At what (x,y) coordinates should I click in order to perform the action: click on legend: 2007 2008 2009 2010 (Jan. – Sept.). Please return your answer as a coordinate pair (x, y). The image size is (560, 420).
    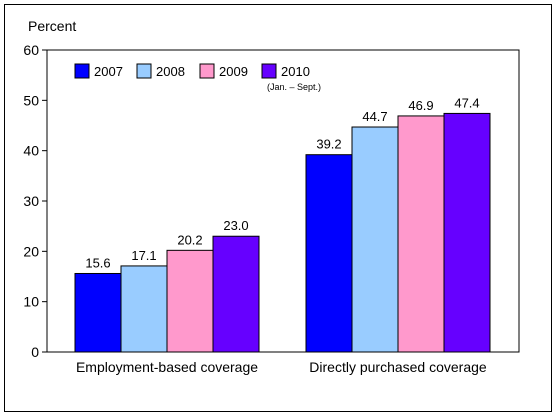
    Looking at the image, I should click on (197, 77).